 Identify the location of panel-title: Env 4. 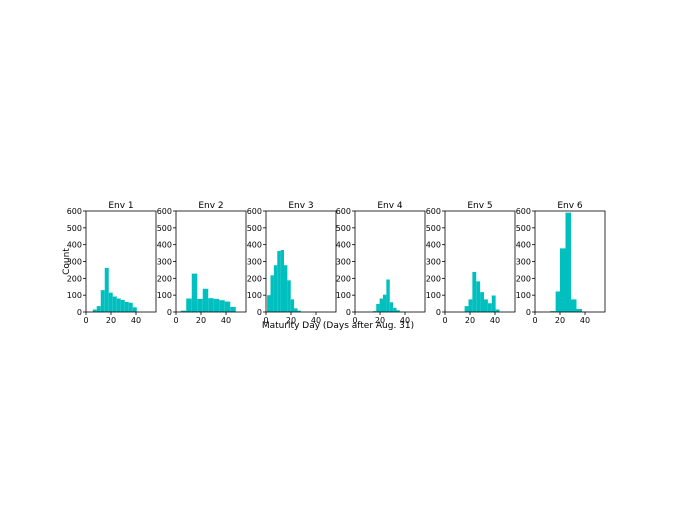
(390, 206).